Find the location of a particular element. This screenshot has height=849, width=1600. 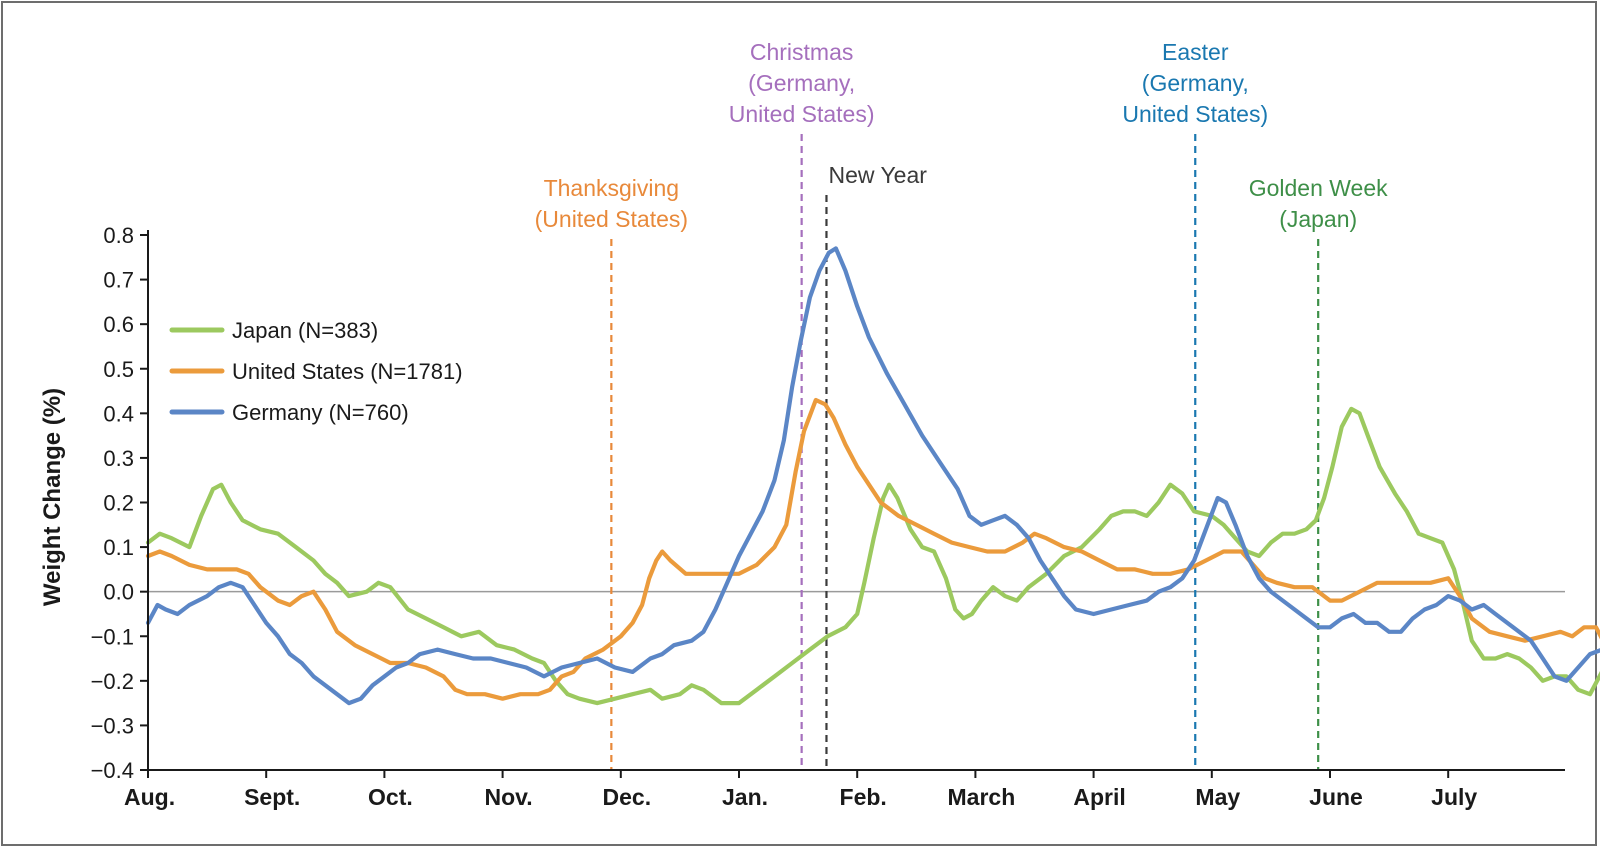

x-tick-label-6: Feb. is located at coordinates (863, 797).